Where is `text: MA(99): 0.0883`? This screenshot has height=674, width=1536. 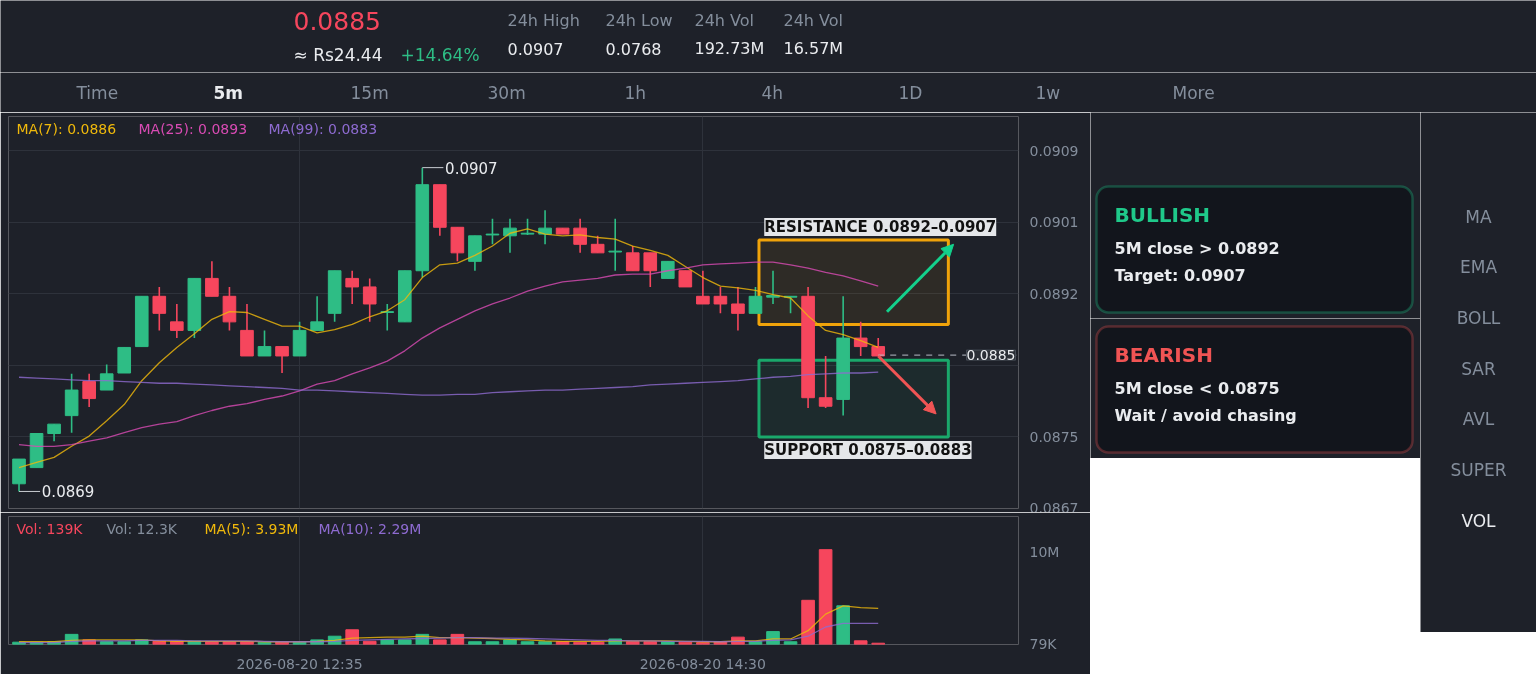 text: MA(99): 0.0883 is located at coordinates (323, 128).